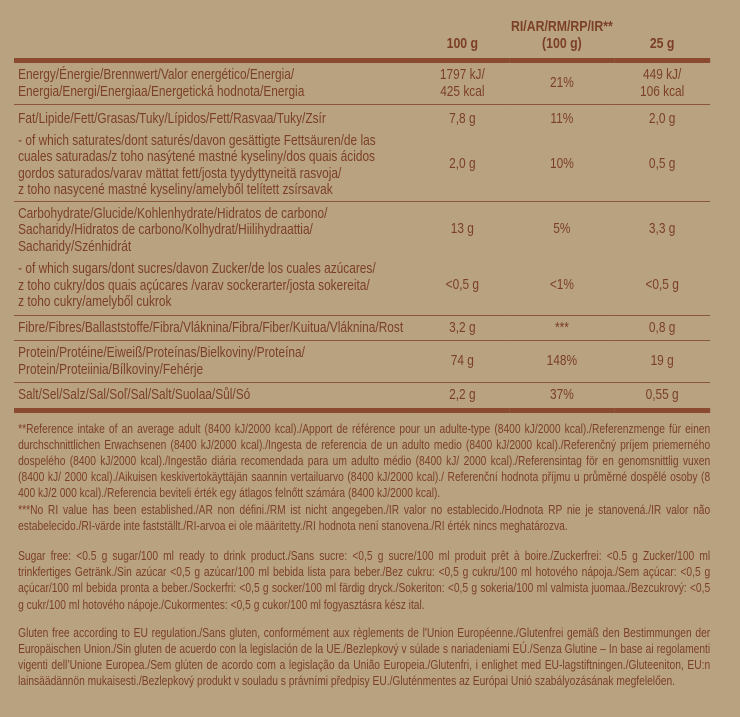 The image size is (740, 717). What do you see at coordinates (561, 395) in the screenshot?
I see `value-ri: 37%` at bounding box center [561, 395].